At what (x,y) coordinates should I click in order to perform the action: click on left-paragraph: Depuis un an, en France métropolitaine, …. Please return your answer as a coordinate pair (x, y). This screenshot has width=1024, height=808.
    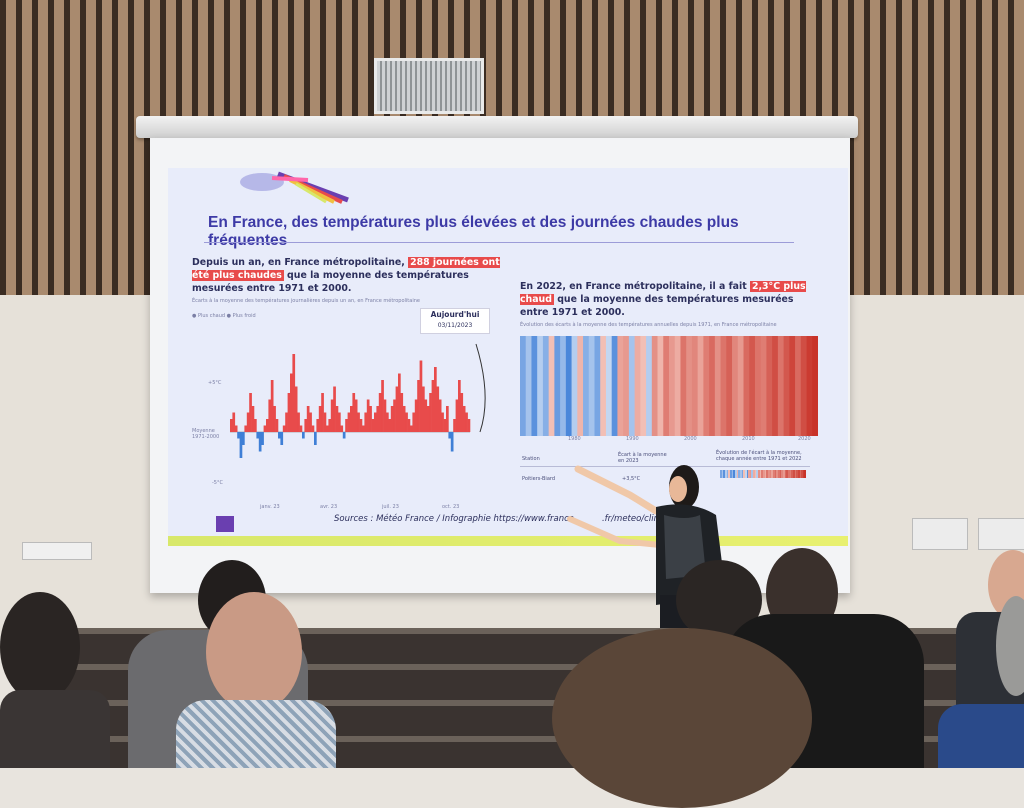
    Looking at the image, I should click on (352, 275).